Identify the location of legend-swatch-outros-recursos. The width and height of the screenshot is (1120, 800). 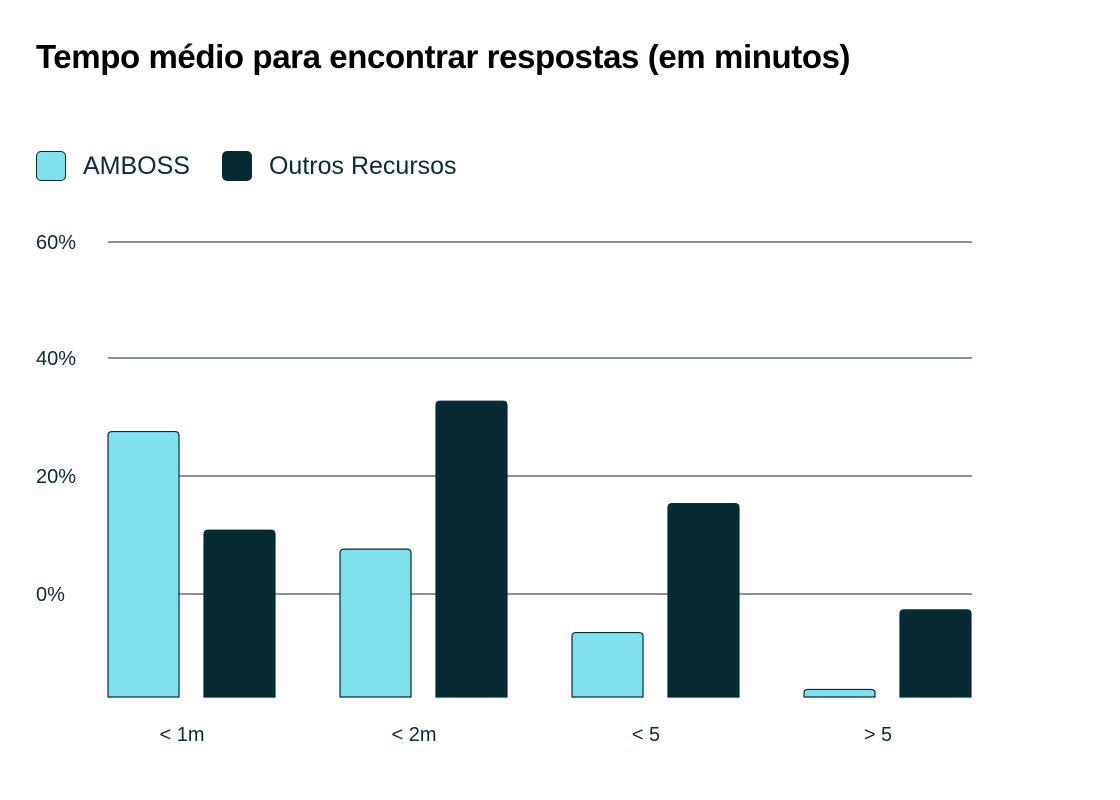
(236, 166).